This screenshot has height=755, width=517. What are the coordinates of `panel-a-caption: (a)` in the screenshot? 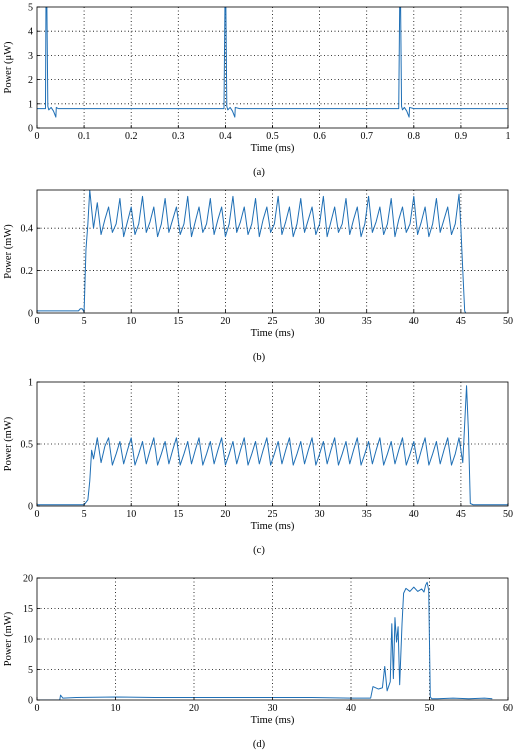 It's located at (259, 172).